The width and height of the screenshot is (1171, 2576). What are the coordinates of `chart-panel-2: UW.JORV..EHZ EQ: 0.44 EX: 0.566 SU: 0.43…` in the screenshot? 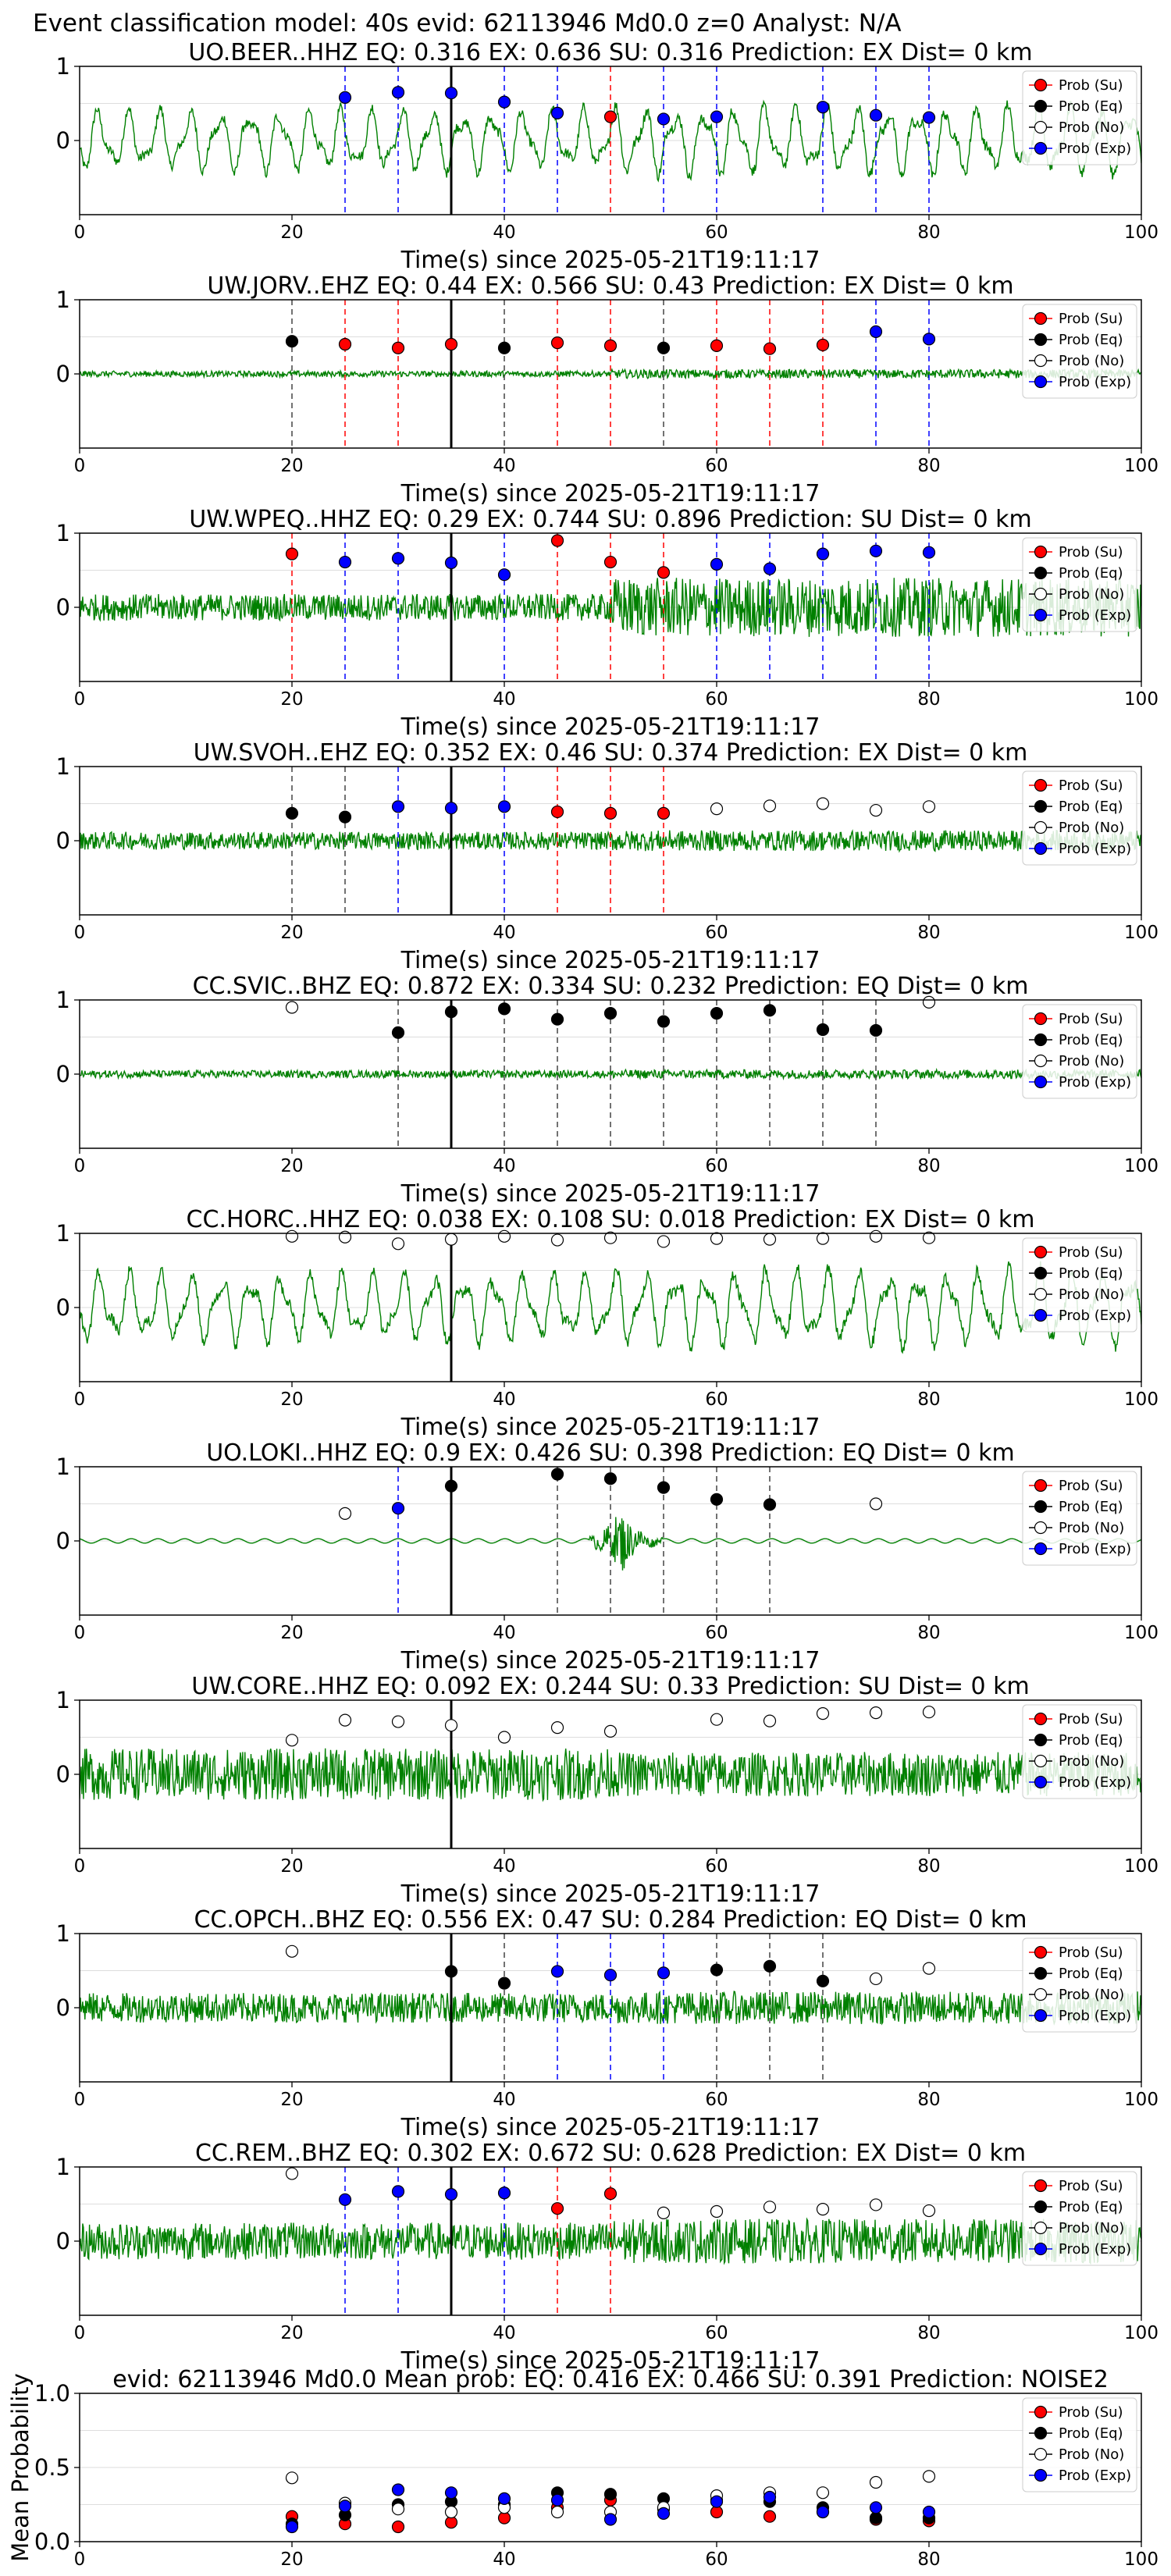 It's located at (607, 389).